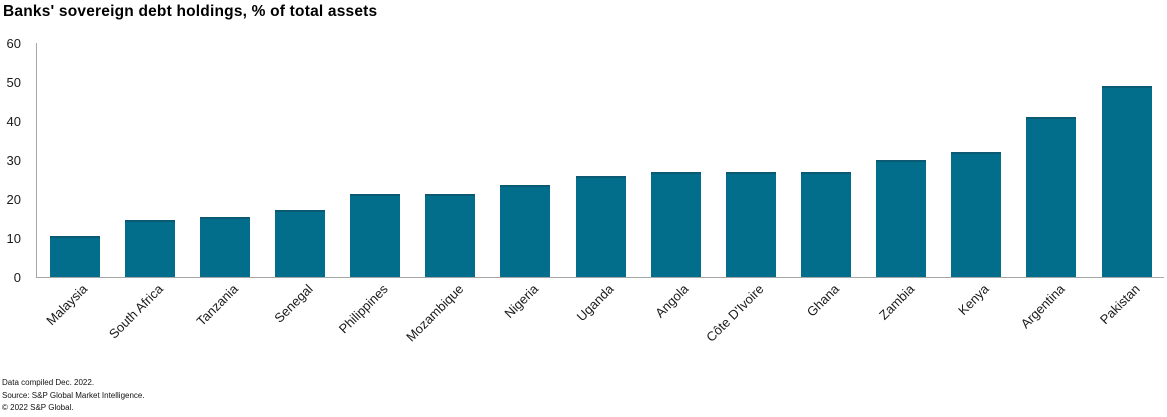 This screenshot has height=417, width=1167. What do you see at coordinates (735, 313) in the screenshot?
I see `x-axis-category-label: Côte D'Ivoire` at bounding box center [735, 313].